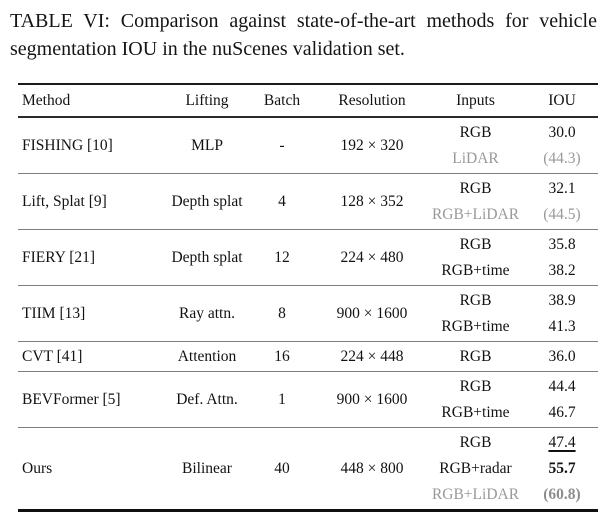 The width and height of the screenshot is (606, 514). What do you see at coordinates (562, 270) in the screenshot?
I see `iou-value: 38.2` at bounding box center [562, 270].